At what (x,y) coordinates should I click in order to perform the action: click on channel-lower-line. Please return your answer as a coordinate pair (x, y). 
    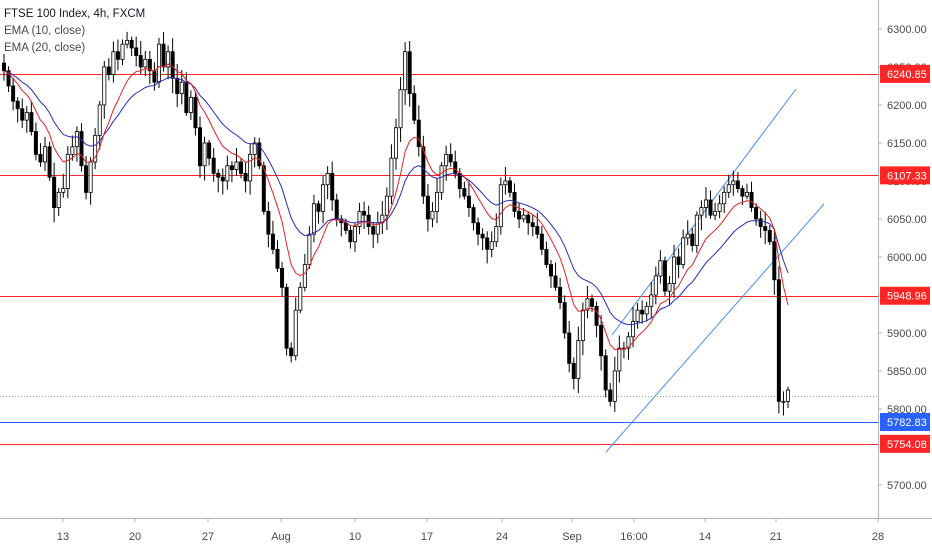
    Looking at the image, I should click on (715, 328).